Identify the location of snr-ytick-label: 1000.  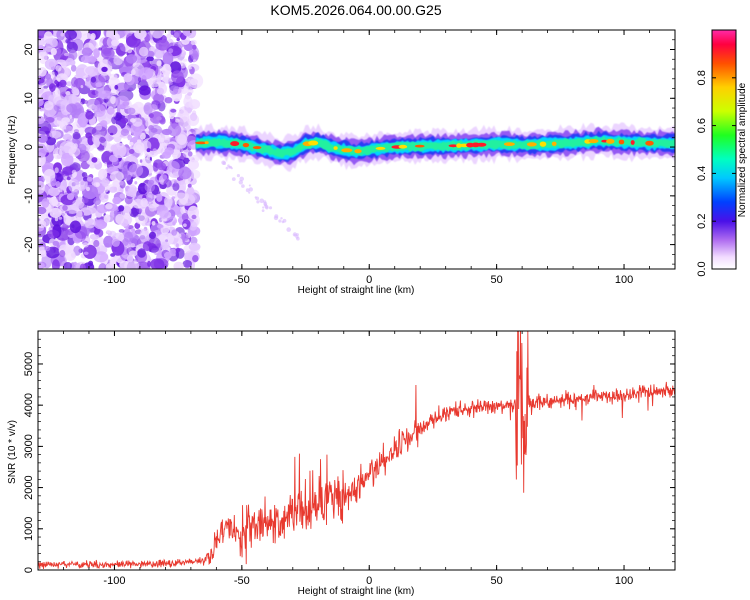
(29, 529).